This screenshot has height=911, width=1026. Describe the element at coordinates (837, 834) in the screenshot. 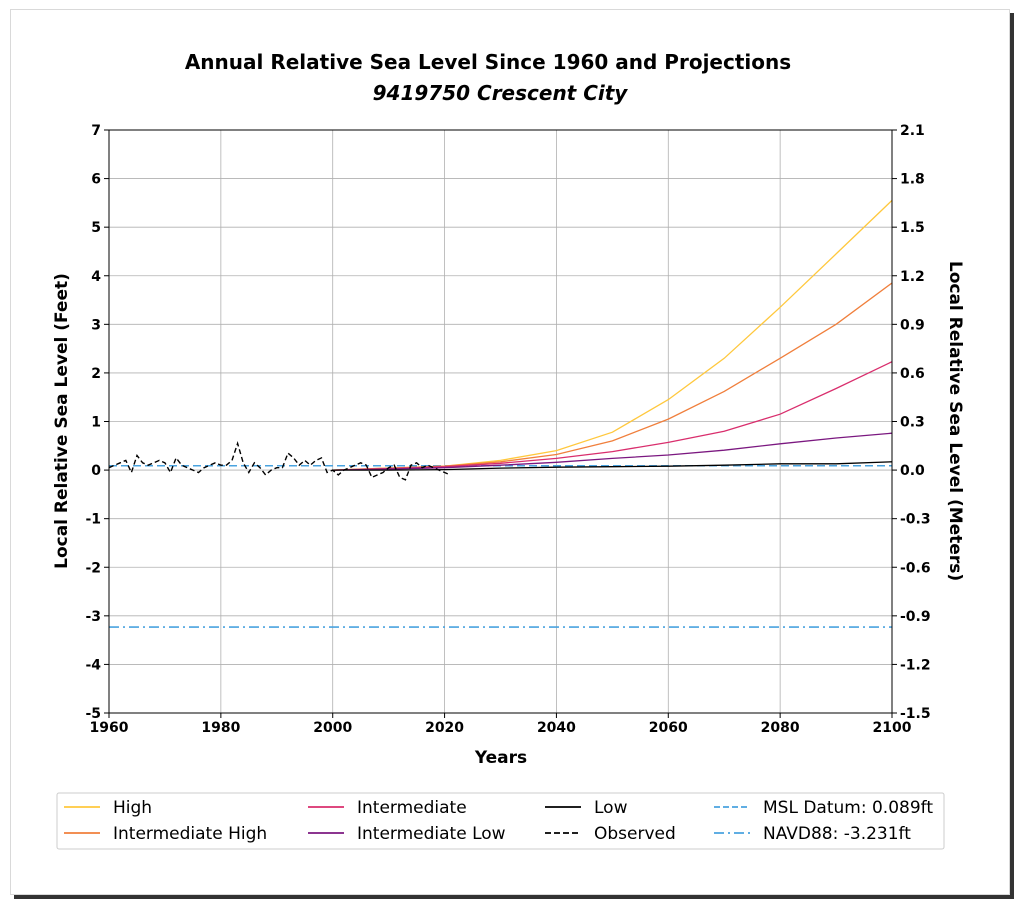

I see `legend-label: NAVD88: -3.231ft` at that location.